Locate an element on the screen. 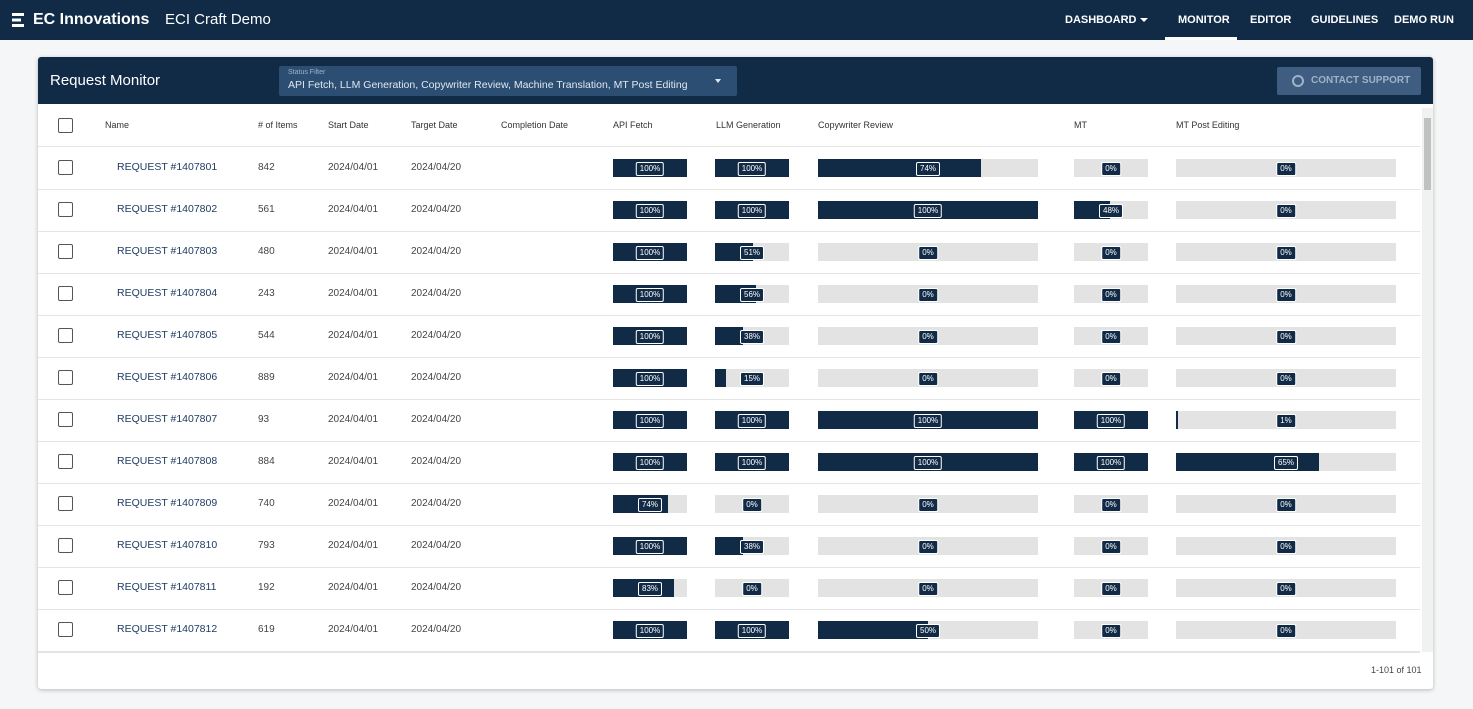 This screenshot has width=1473, height=709. item-count: 889 is located at coordinates (266, 377).